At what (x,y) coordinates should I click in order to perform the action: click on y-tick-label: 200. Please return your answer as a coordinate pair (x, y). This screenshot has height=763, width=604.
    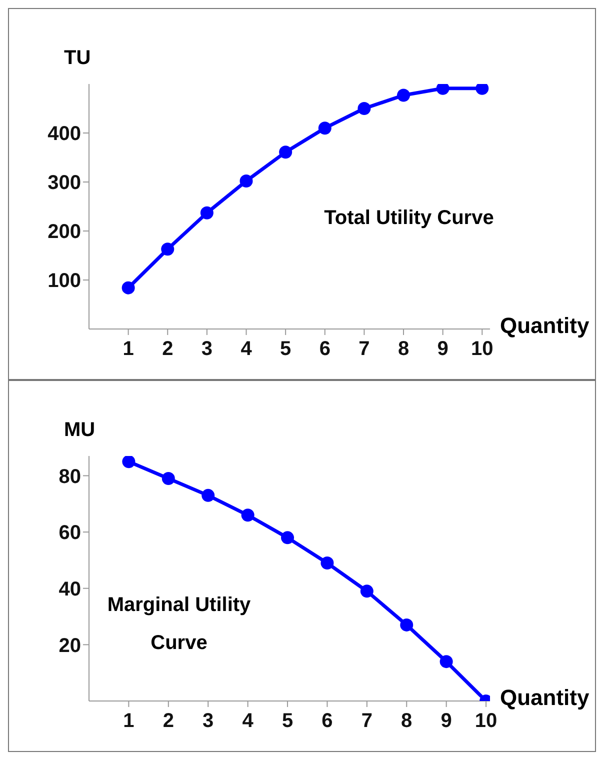
    Looking at the image, I should click on (64, 232).